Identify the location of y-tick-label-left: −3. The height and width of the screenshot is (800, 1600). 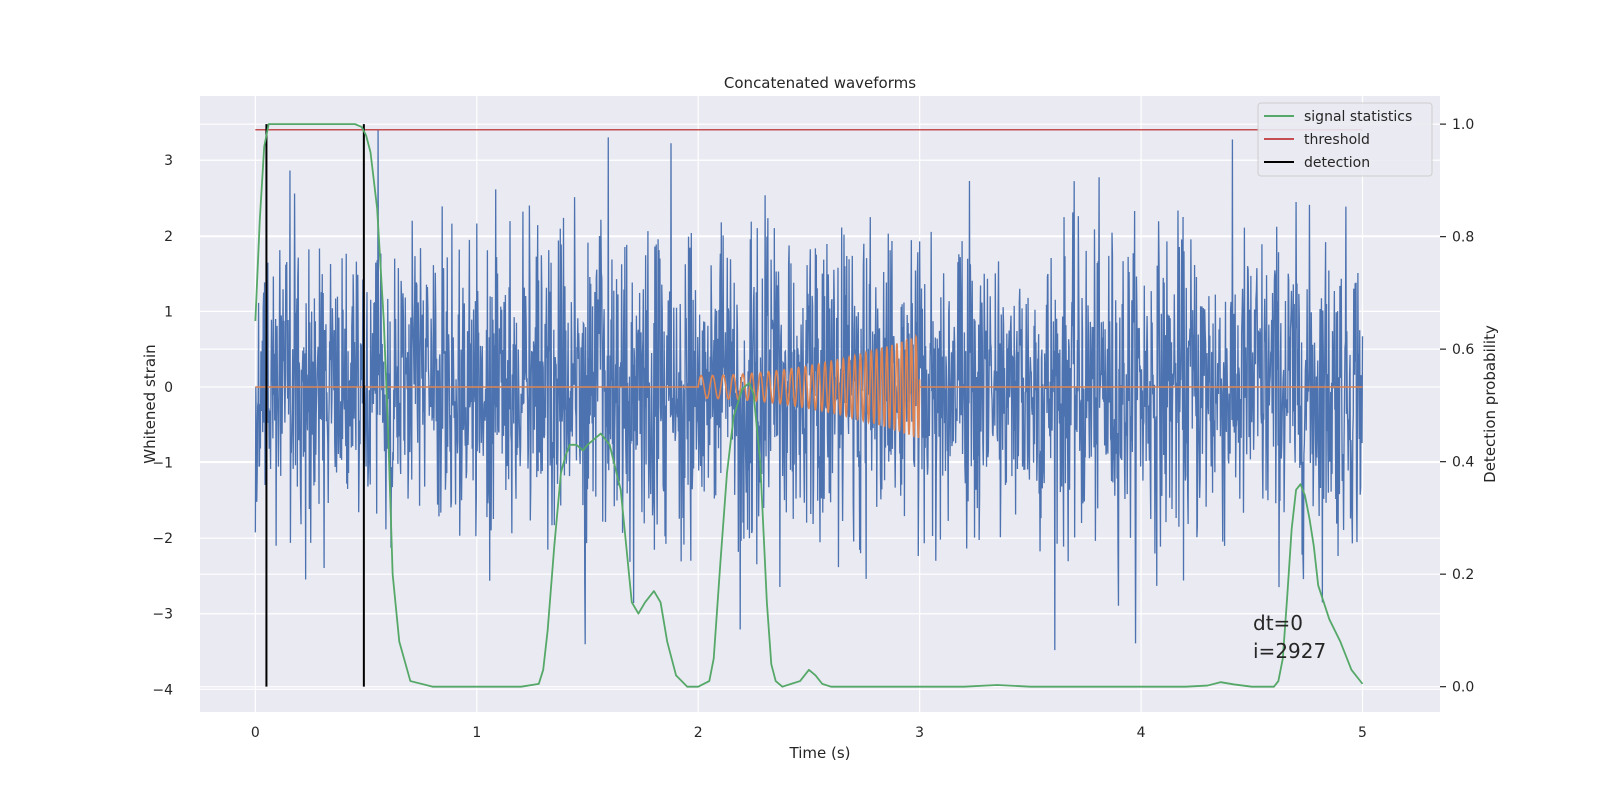
(162, 615).